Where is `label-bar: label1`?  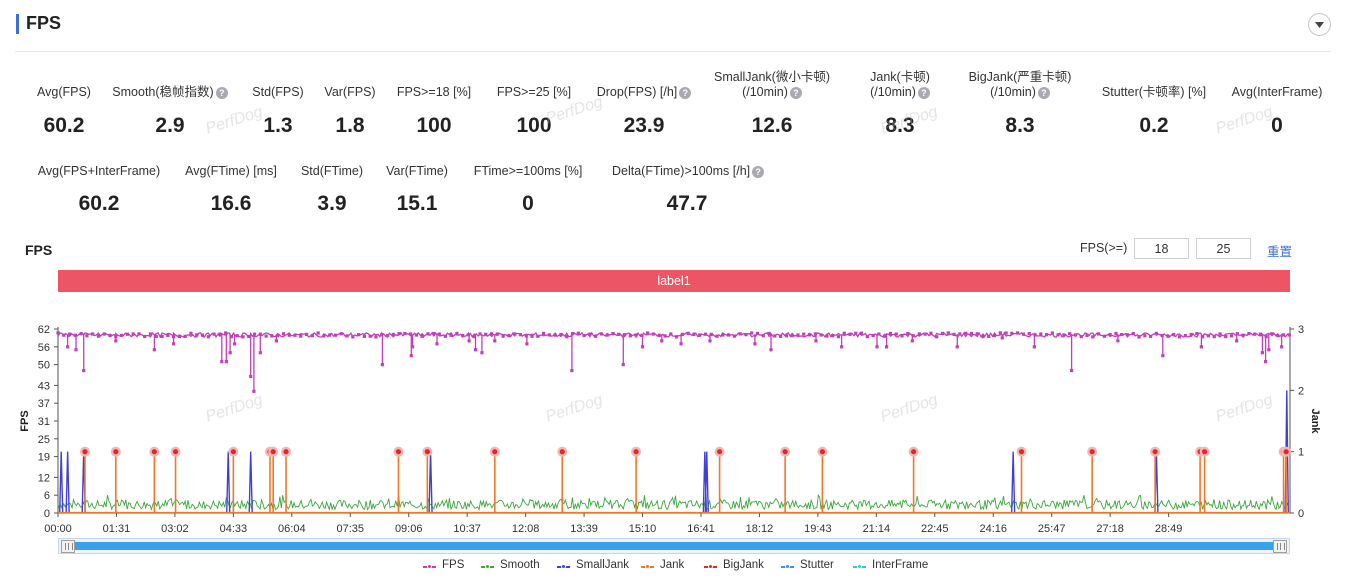
label-bar: label1 is located at coordinates (674, 281).